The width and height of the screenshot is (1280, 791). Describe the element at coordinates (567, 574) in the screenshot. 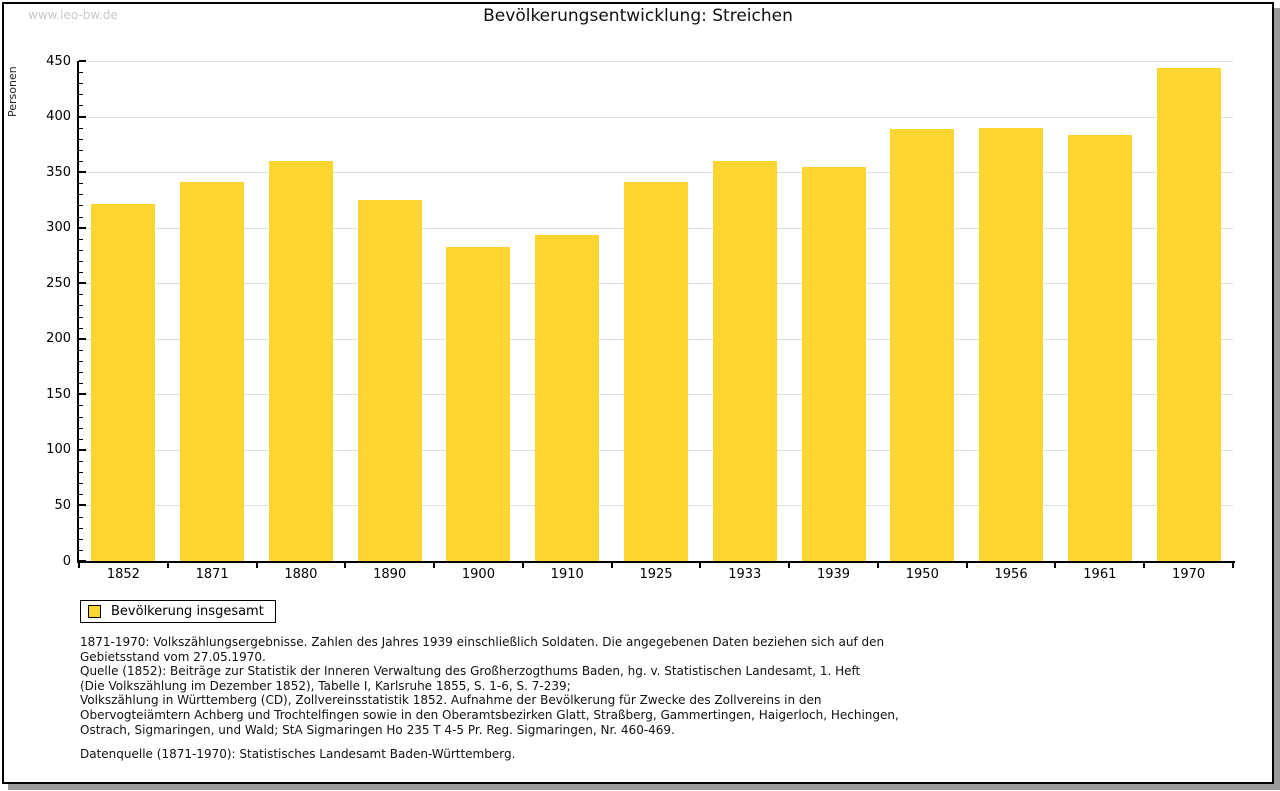

I see `x-axis-tick-label: 1910` at that location.